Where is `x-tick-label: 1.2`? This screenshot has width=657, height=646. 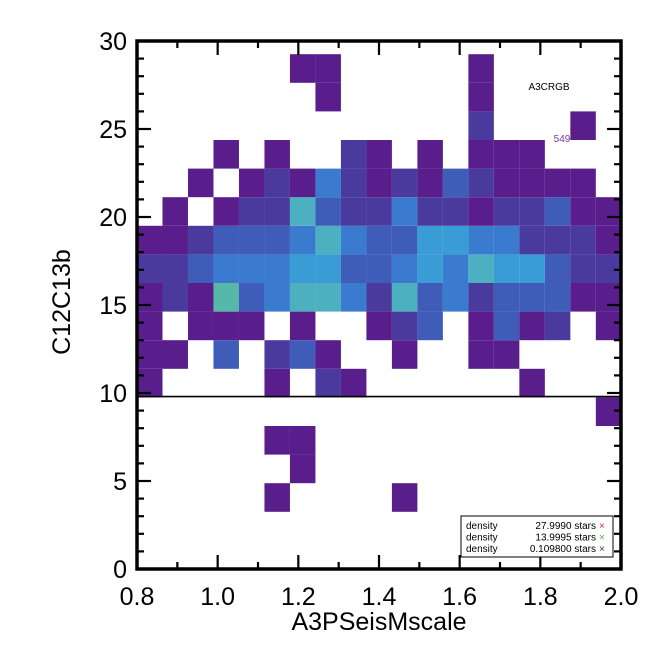 x-tick-label: 1.2 is located at coordinates (298, 597).